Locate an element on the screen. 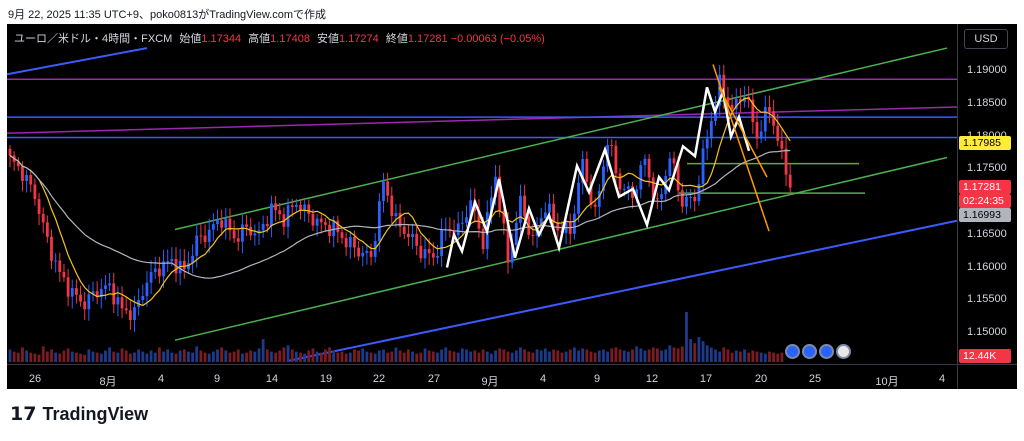 This screenshot has height=441, width=1024. last-price-label: 1.17281 is located at coordinates (985, 187).